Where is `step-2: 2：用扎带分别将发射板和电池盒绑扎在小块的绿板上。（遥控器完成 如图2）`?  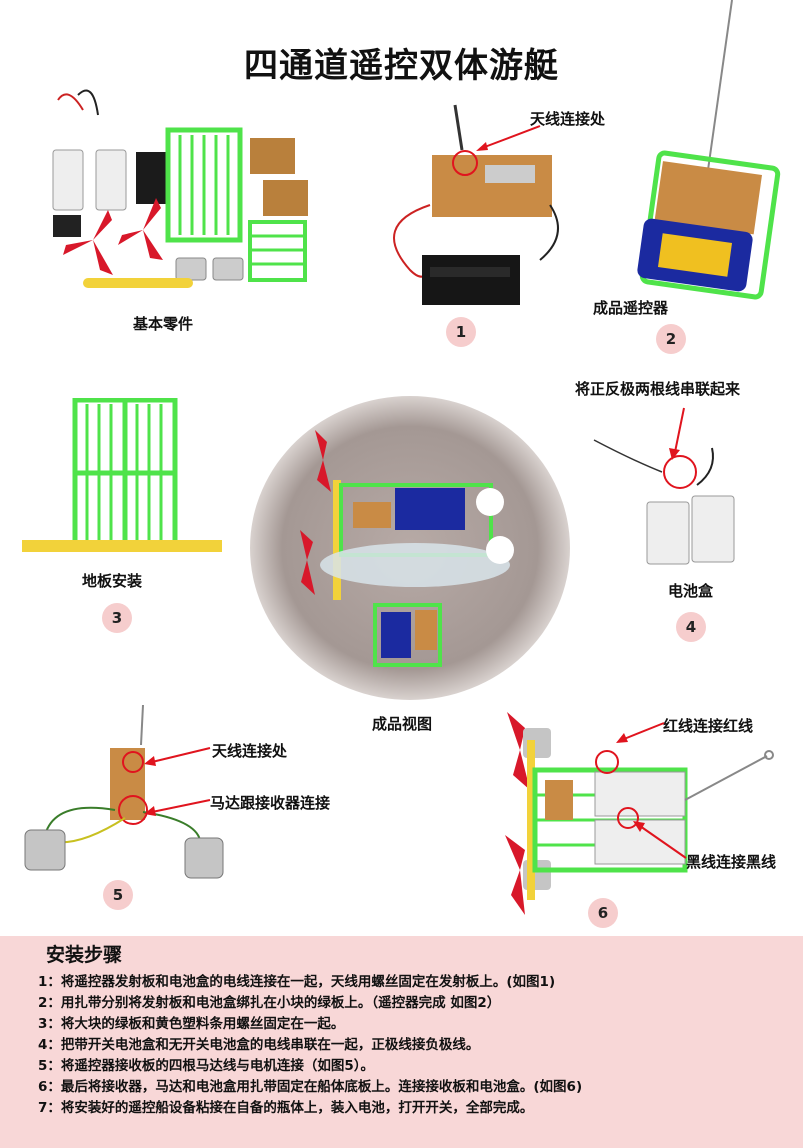
step-2: 2：用扎带分别将发射板和电池盒绑扎在小块的绿板上。（遥控器完成 如图2） is located at coordinates (269, 1003).